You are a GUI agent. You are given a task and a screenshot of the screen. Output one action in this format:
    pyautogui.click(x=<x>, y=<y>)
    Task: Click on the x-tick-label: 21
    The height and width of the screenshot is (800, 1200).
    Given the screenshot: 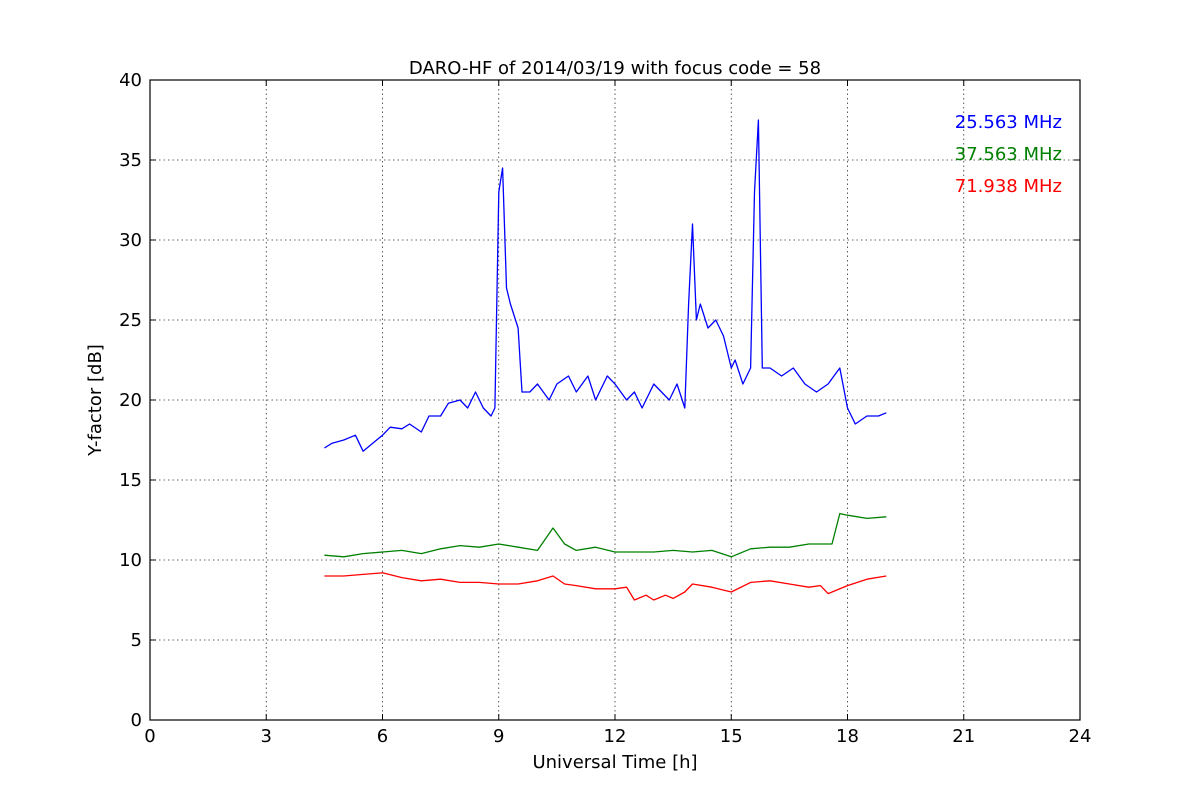 What is the action you would take?
    pyautogui.click(x=963, y=736)
    